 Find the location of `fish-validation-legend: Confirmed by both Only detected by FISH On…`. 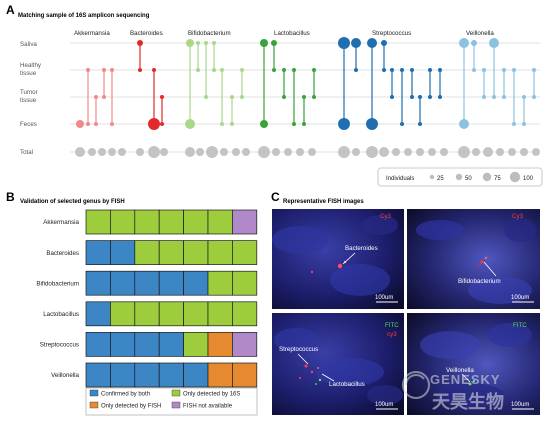

fish-validation-legend: Confirmed by both Only detected by FISH On… is located at coordinates (171, 401).